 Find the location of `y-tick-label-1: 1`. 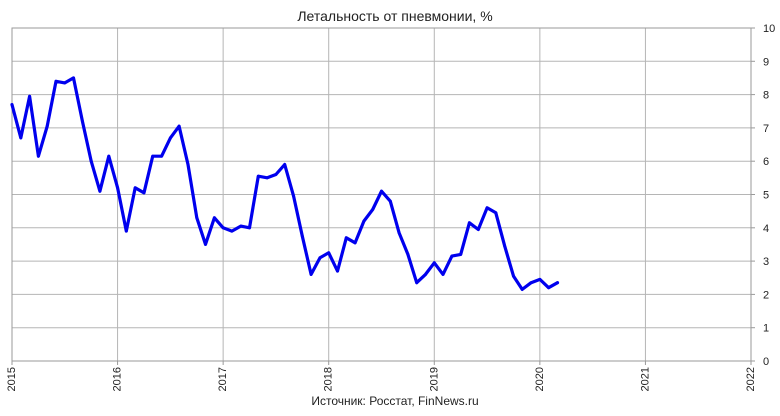

y-tick-label-1: 1 is located at coordinates (766, 329).